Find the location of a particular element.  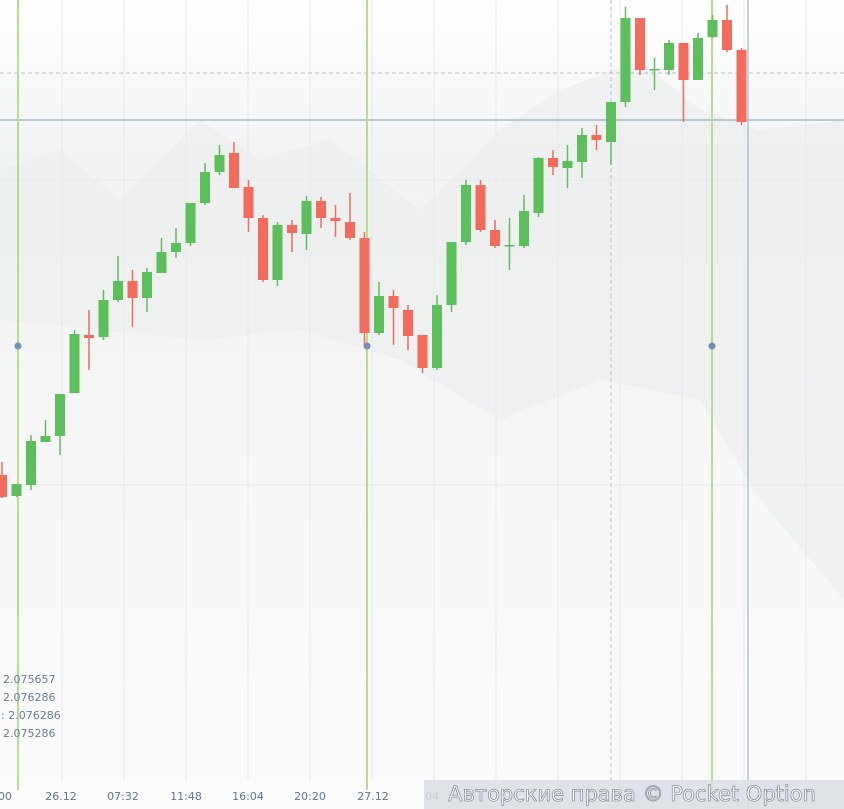

x-tick-label: 07:32 is located at coordinates (123, 796).